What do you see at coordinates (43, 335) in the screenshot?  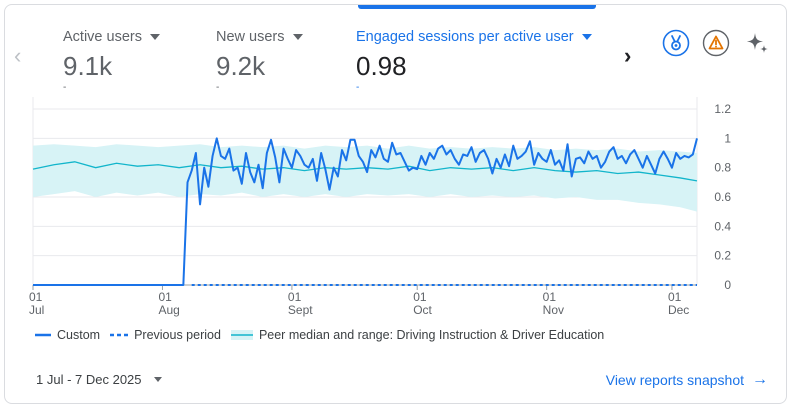 I see `legend-swatch-solid` at bounding box center [43, 335].